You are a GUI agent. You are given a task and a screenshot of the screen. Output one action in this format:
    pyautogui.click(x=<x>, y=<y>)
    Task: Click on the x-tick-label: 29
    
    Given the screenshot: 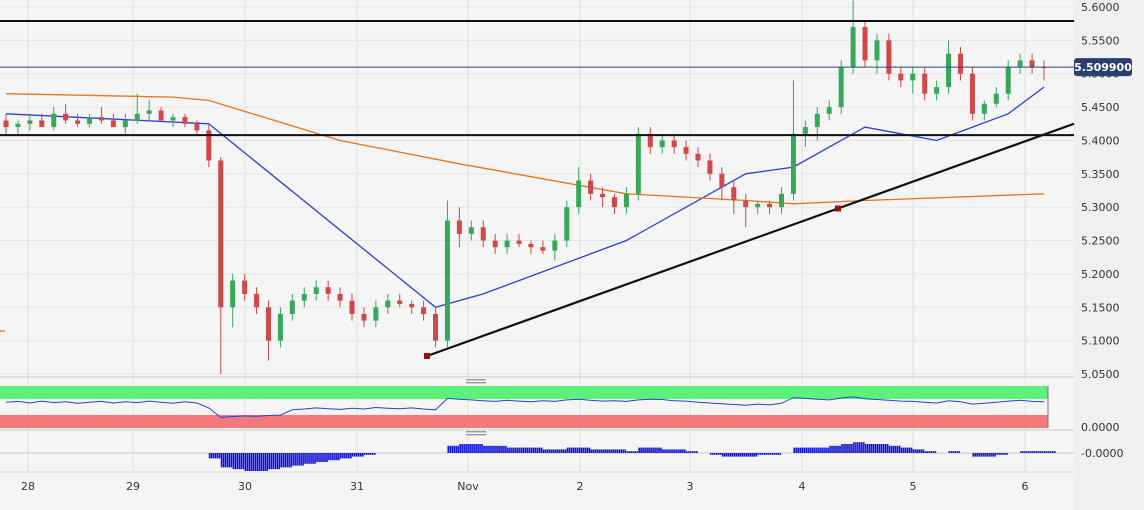 What is the action you would take?
    pyautogui.click(x=133, y=486)
    